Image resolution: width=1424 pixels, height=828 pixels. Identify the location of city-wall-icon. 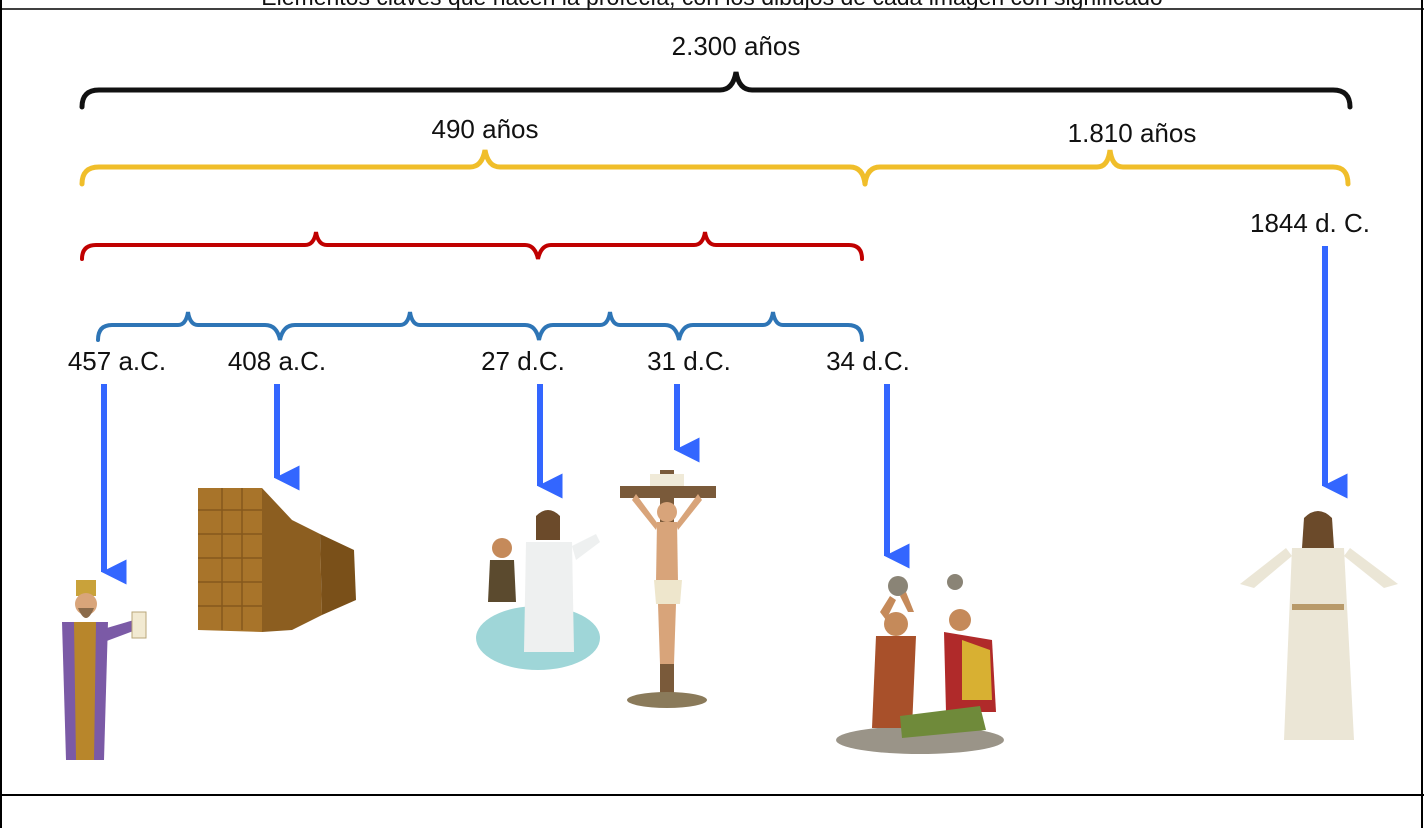
(277, 560).